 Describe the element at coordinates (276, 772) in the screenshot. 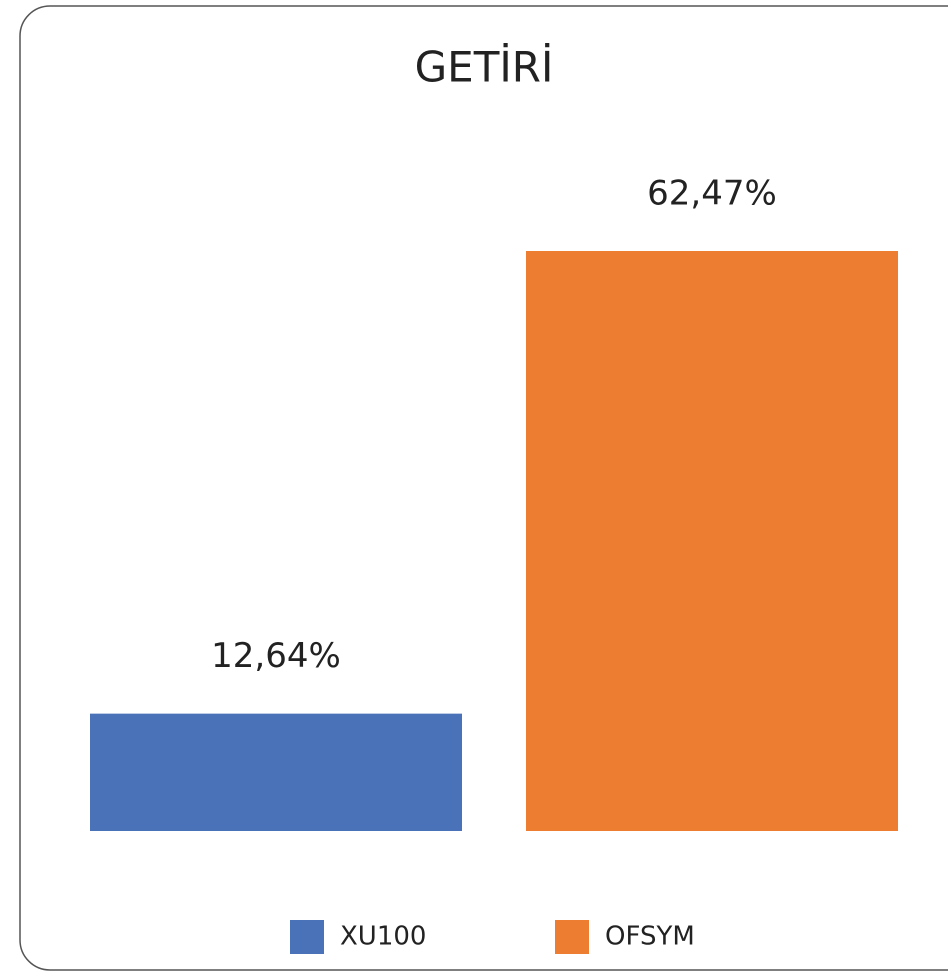

I see `bar` at that location.